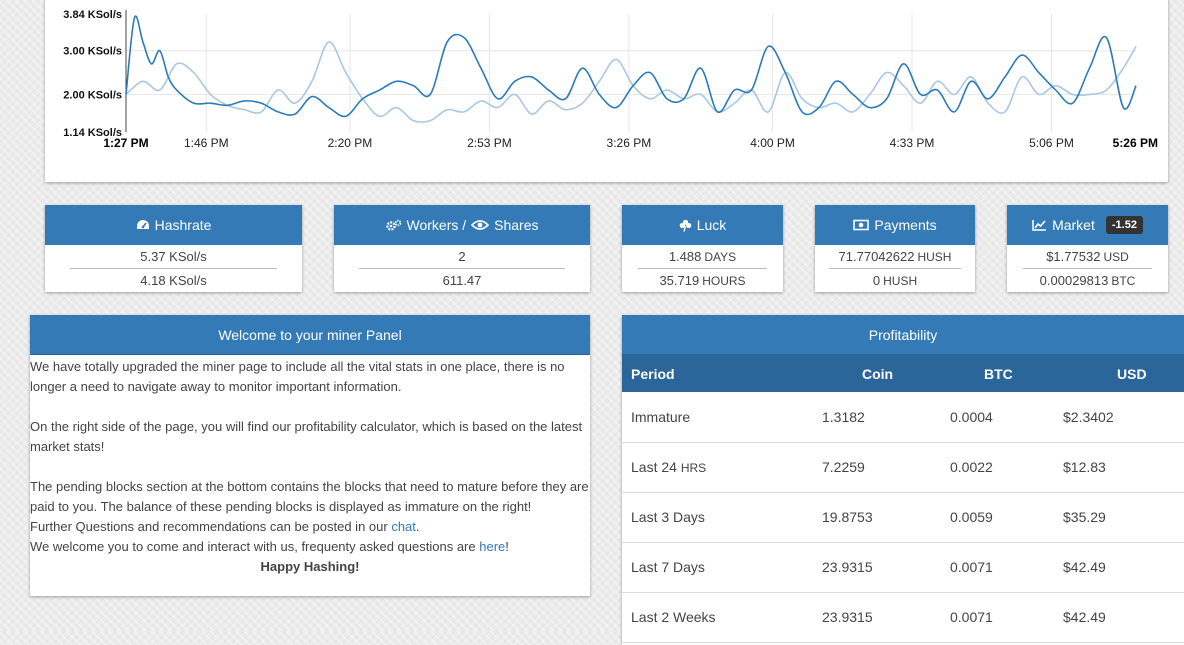 This screenshot has width=1184, height=645. Describe the element at coordinates (1124, 225) in the screenshot. I see `market-change-badge: -1.52` at that location.